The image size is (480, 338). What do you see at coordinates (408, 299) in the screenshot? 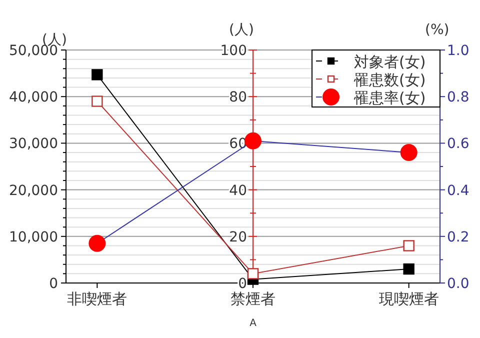
I see `x-tick-label: 現喫煙者` at bounding box center [408, 299].